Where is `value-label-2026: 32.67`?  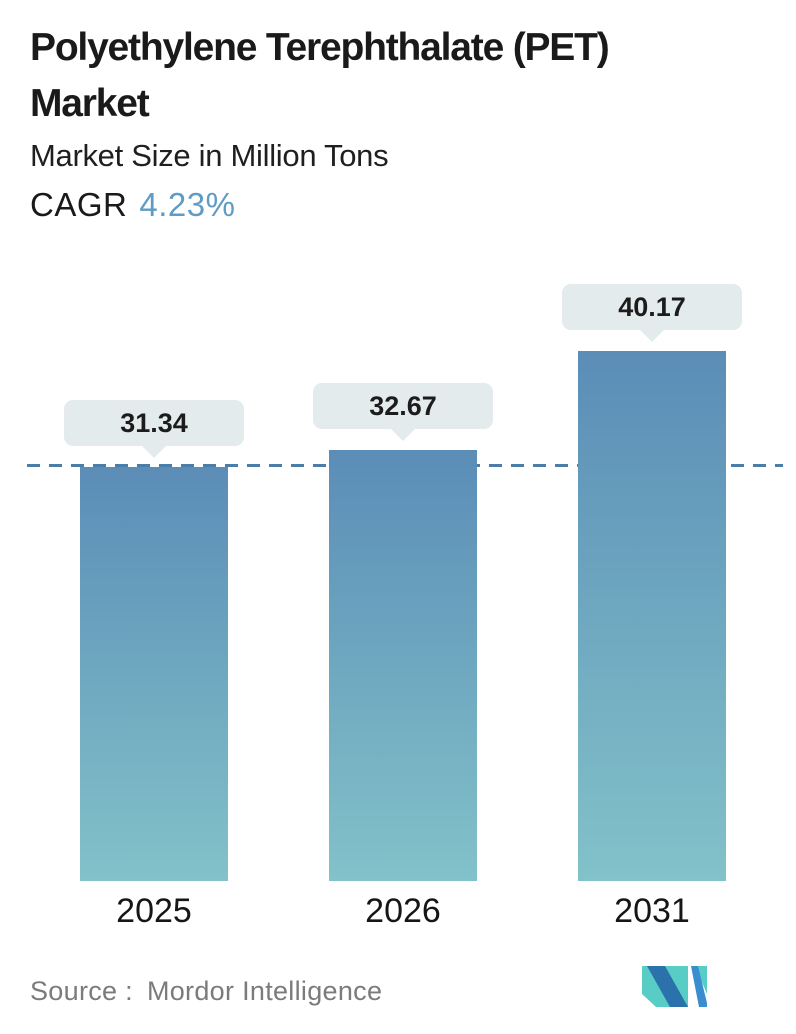 value-label-2026: 32.67 is located at coordinates (403, 406).